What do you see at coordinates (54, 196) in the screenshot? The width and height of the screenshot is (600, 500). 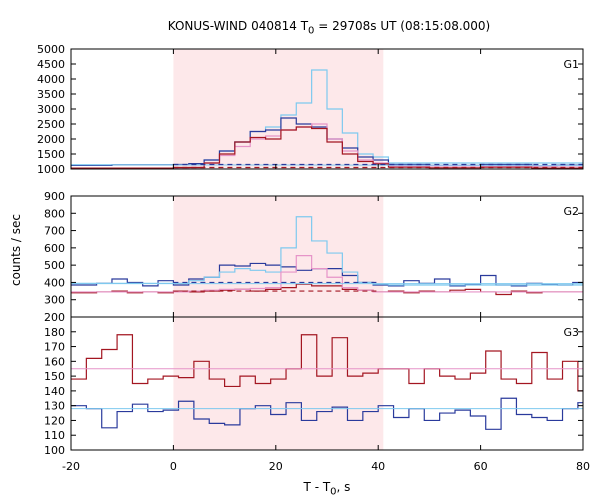 I see `y-tick-label: 900` at bounding box center [54, 196].